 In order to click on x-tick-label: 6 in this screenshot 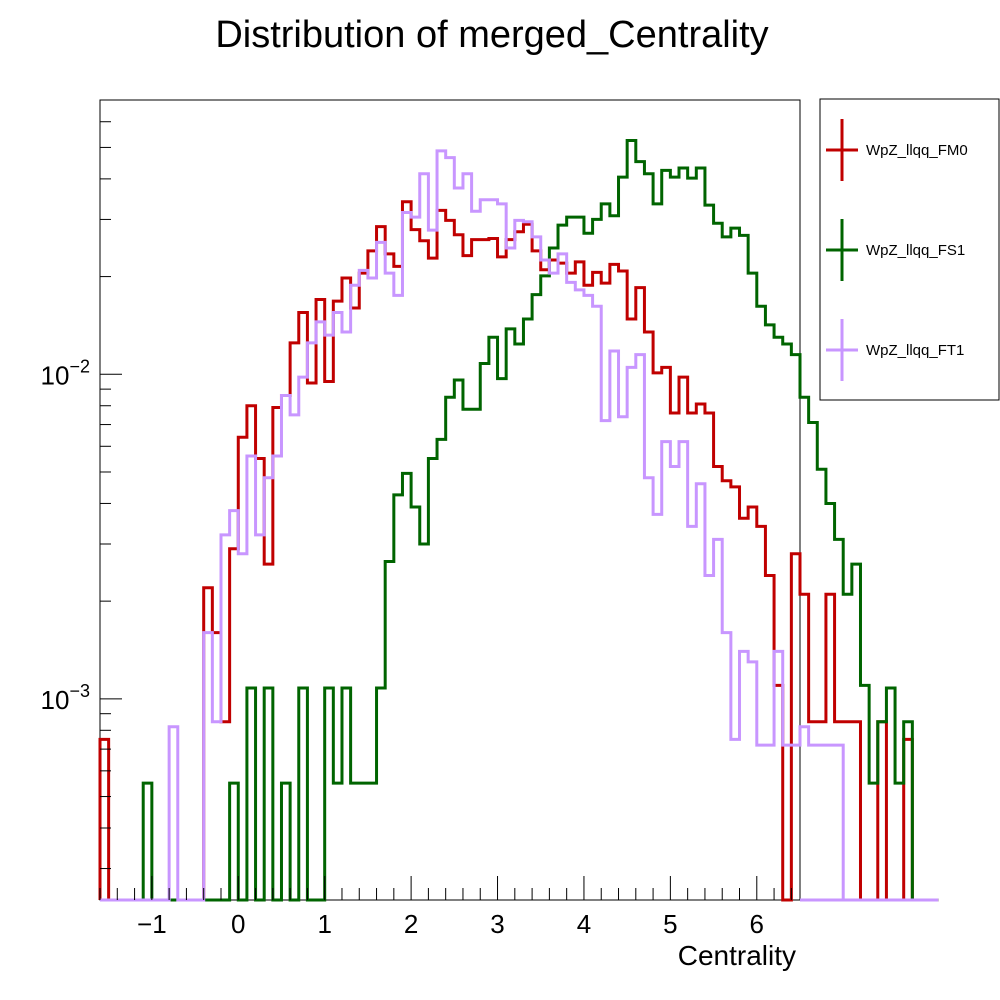, I will do `click(757, 924)`.